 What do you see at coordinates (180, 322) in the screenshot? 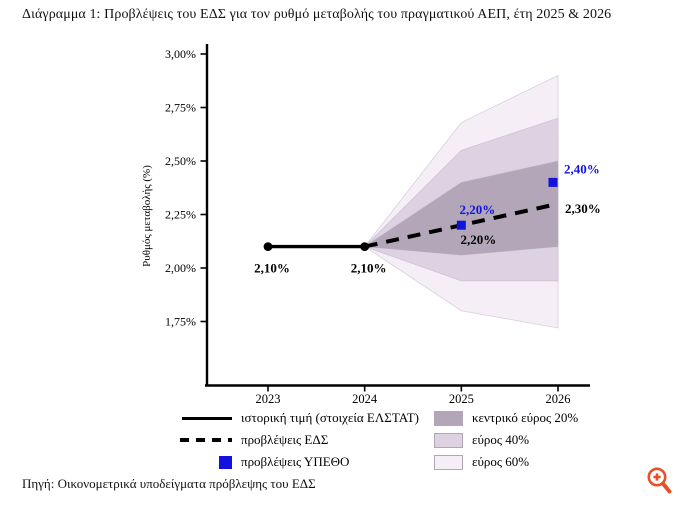
I see `y-tick-label: 1,75%` at bounding box center [180, 322].